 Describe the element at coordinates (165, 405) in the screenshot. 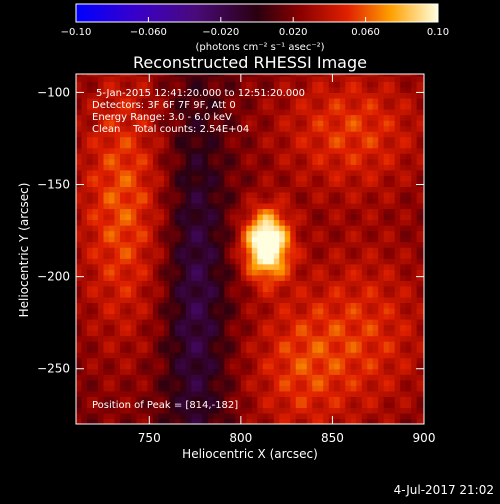

I see `annotation-peak: Position of Peak = [814,-182]` at that location.